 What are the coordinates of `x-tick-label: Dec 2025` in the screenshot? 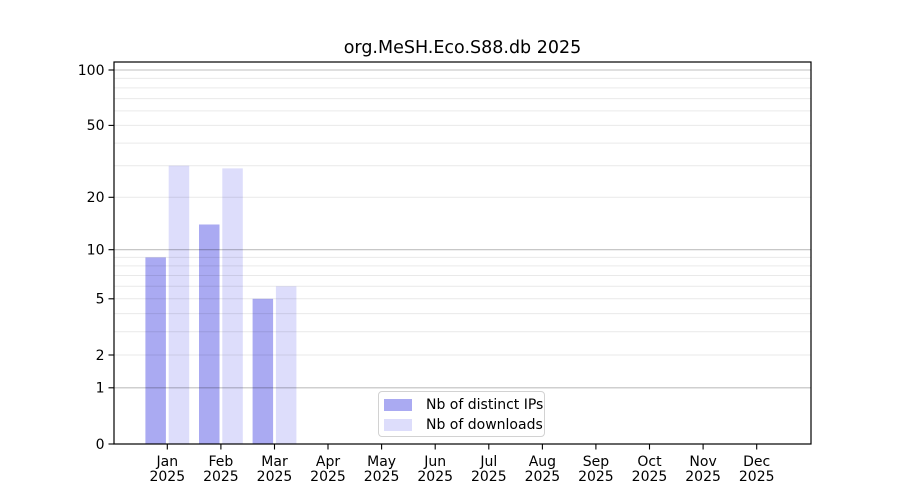 It's located at (757, 469).